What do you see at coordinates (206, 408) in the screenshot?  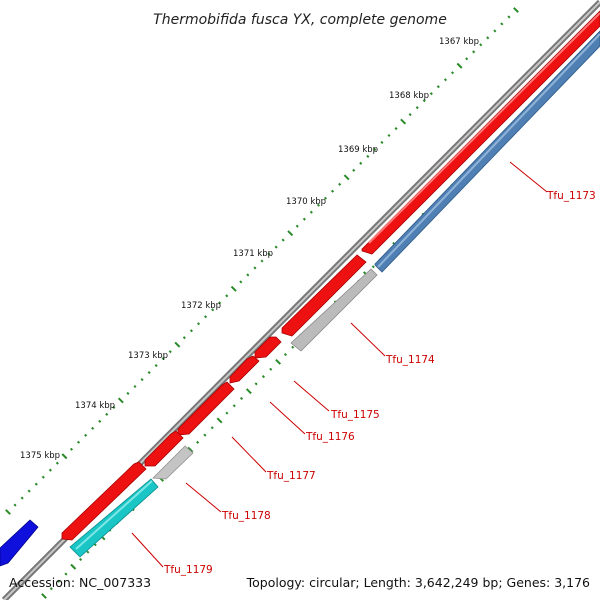 I see `gene-arrow-tfu1177` at bounding box center [206, 408].